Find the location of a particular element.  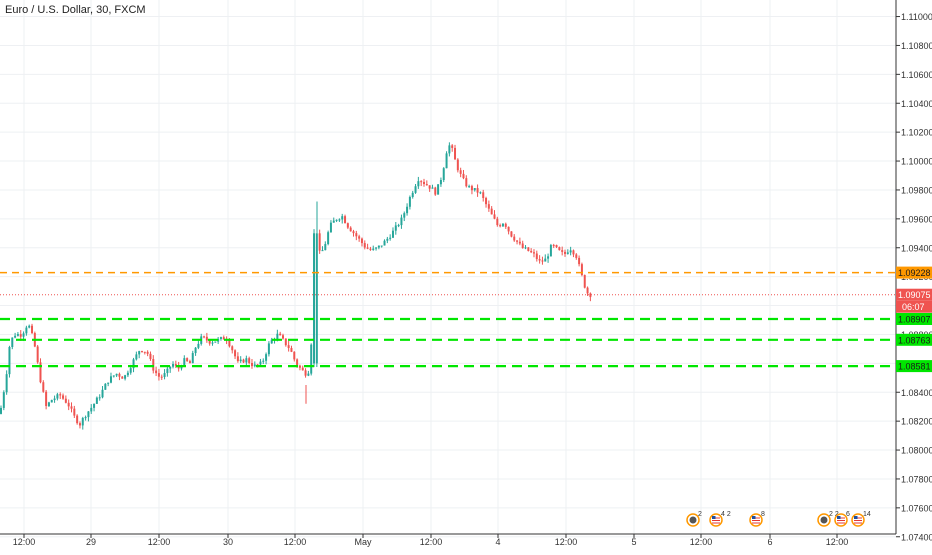

flag-canton is located at coordinates (839, 517).